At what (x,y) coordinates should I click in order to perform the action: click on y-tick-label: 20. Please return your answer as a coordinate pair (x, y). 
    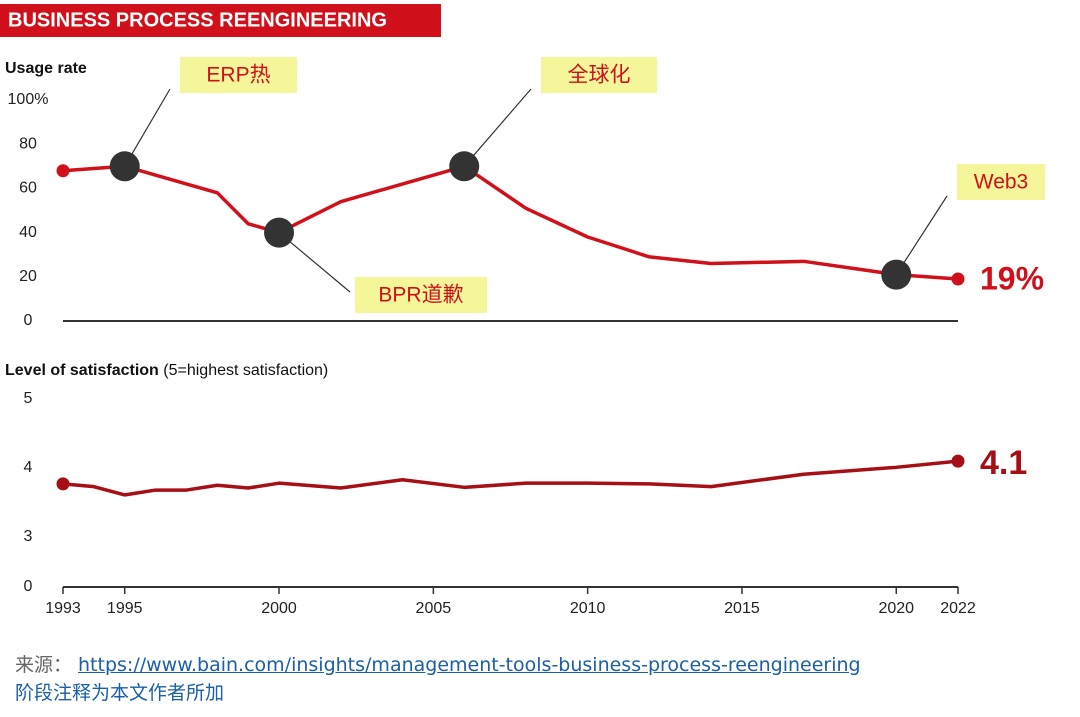
    Looking at the image, I should click on (28, 276).